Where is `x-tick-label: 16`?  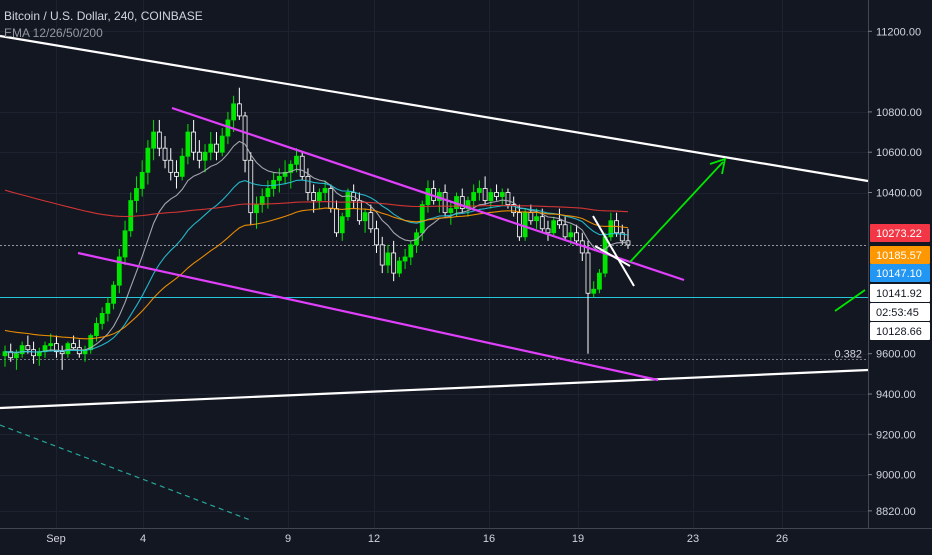 x-tick-label: 16 is located at coordinates (489, 539).